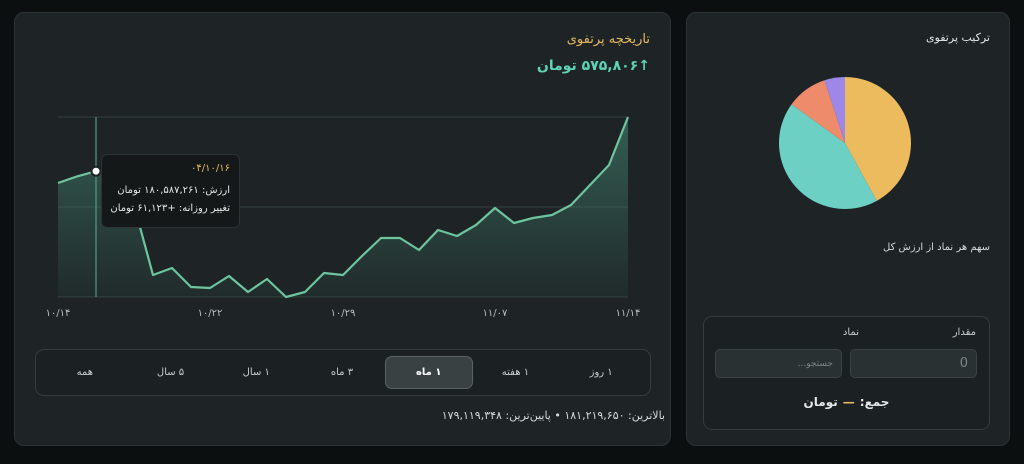 The width and height of the screenshot is (1024, 464). What do you see at coordinates (96, 171) in the screenshot?
I see `hover-point` at bounding box center [96, 171].